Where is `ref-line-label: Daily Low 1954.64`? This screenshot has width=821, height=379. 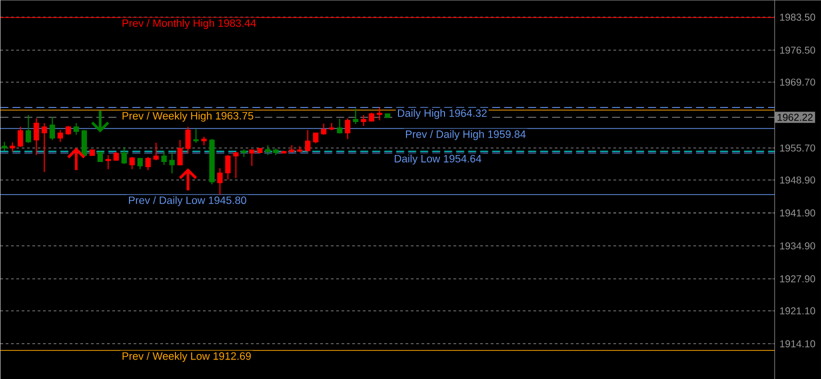
ref-line-label: Daily Low 1954.64 is located at coordinates (438, 159).